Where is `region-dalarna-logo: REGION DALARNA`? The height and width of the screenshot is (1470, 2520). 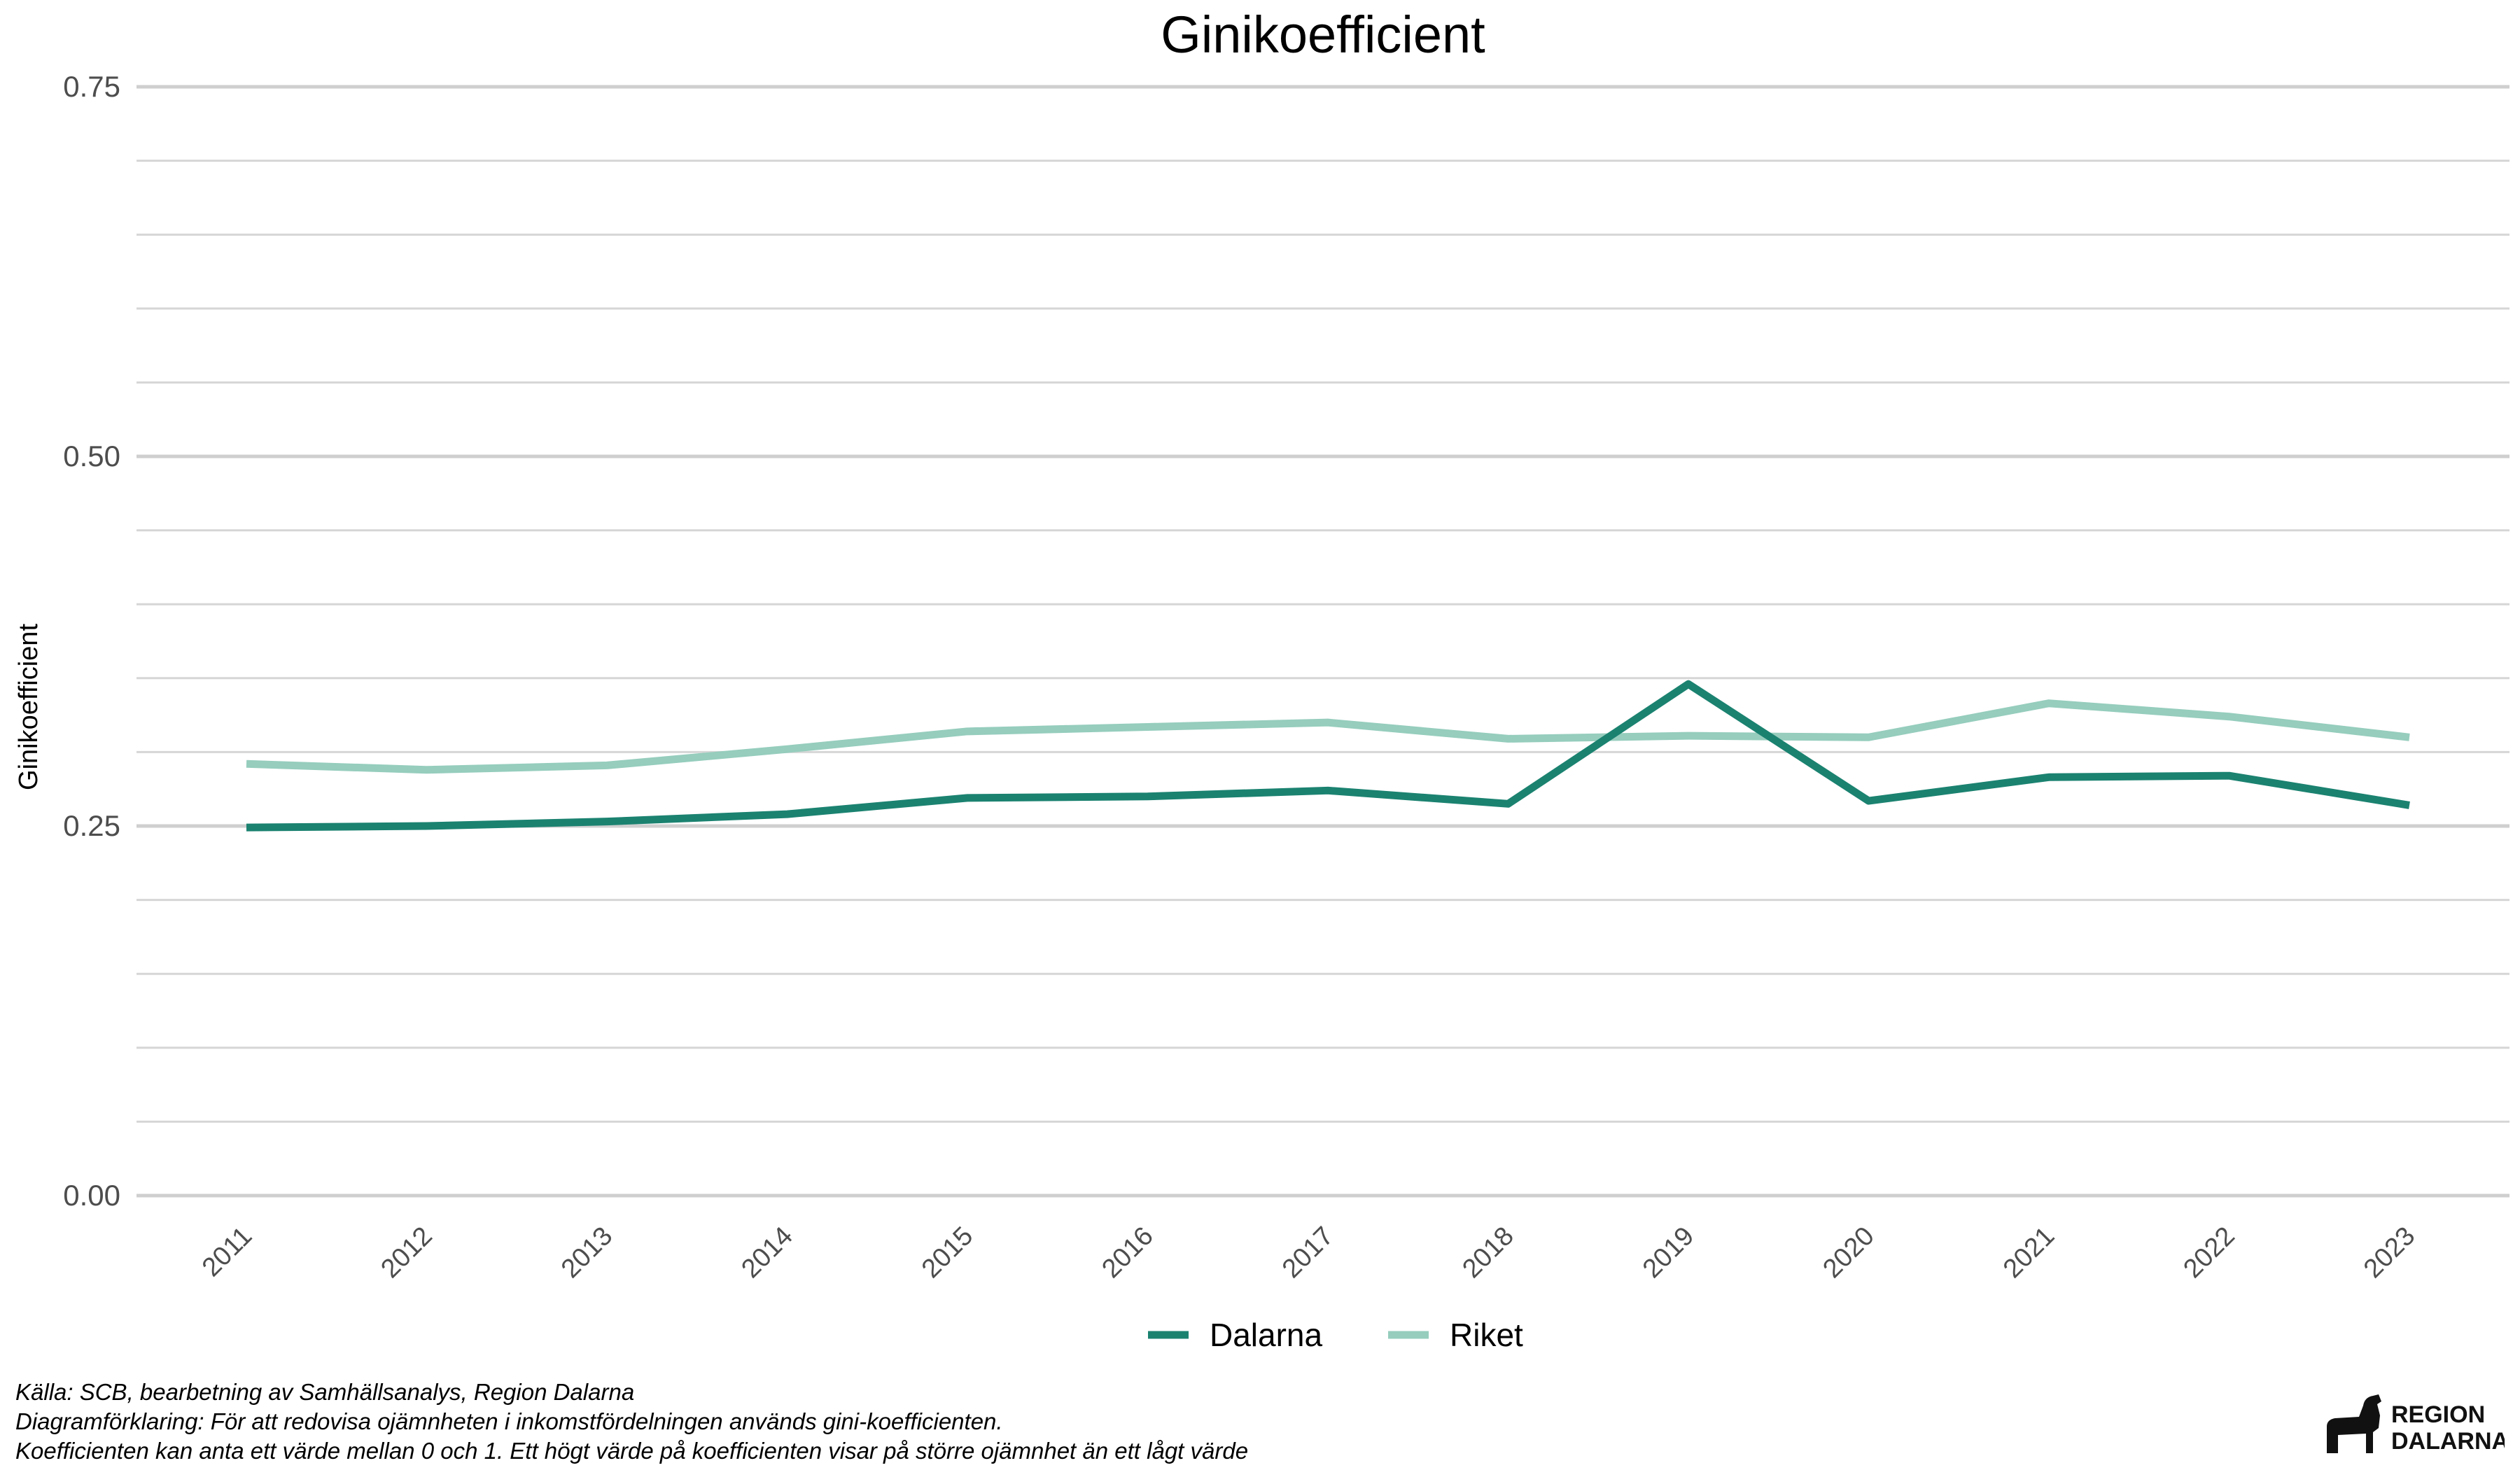 region-dalarna-logo: REGION DALARNA is located at coordinates (2416, 1424).